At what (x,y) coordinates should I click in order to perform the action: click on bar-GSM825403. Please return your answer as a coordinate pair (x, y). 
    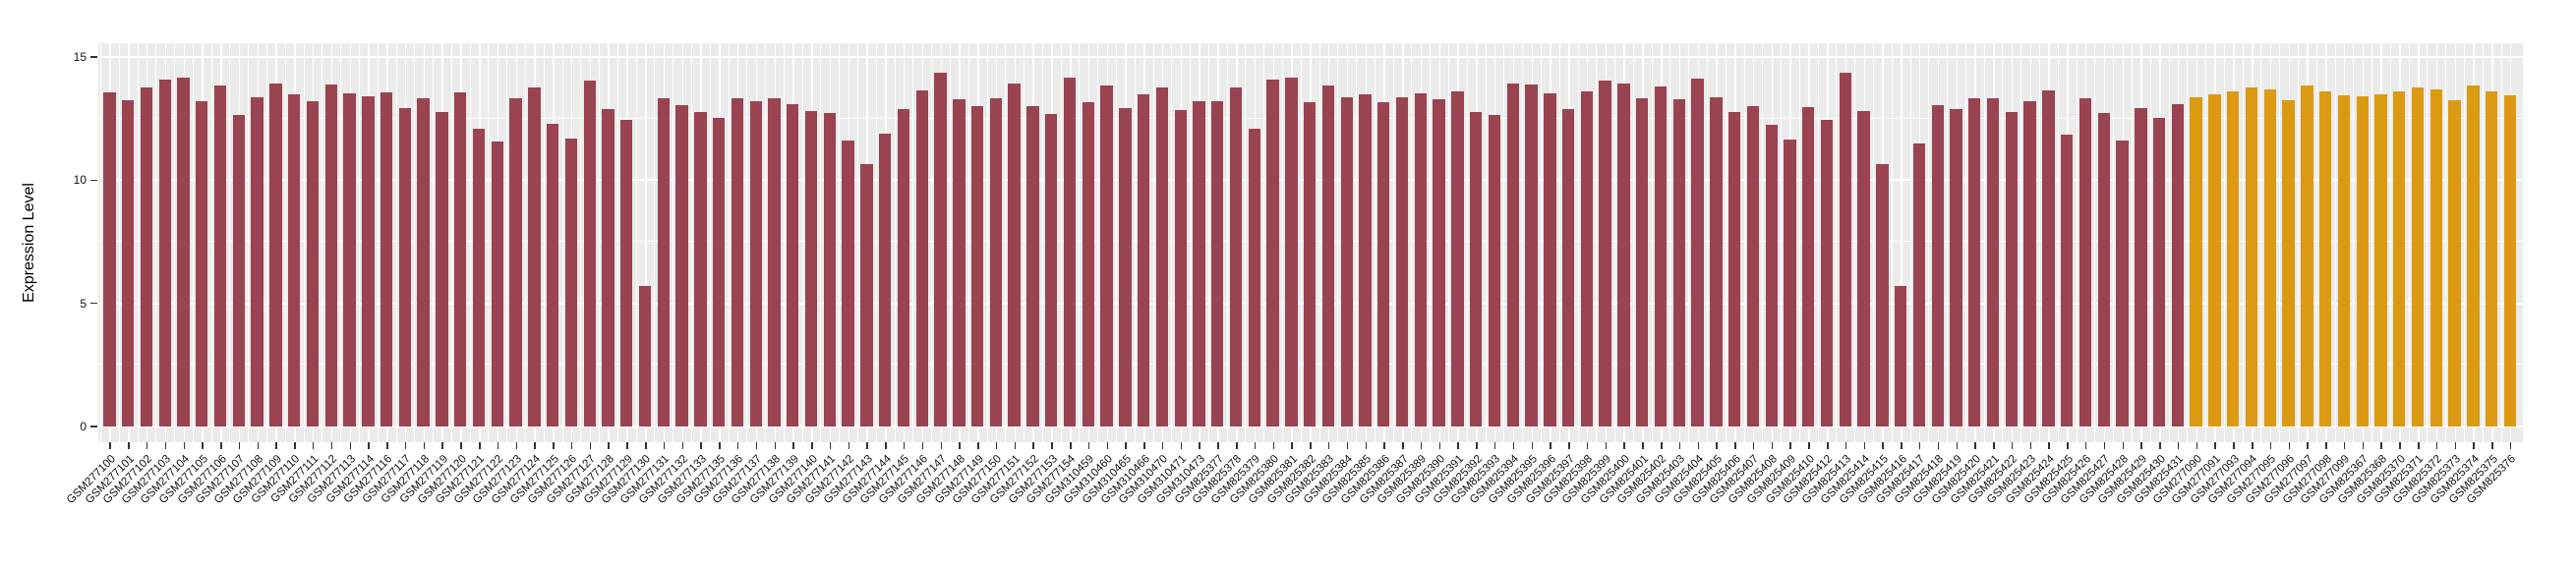
    Looking at the image, I should click on (1678, 263).